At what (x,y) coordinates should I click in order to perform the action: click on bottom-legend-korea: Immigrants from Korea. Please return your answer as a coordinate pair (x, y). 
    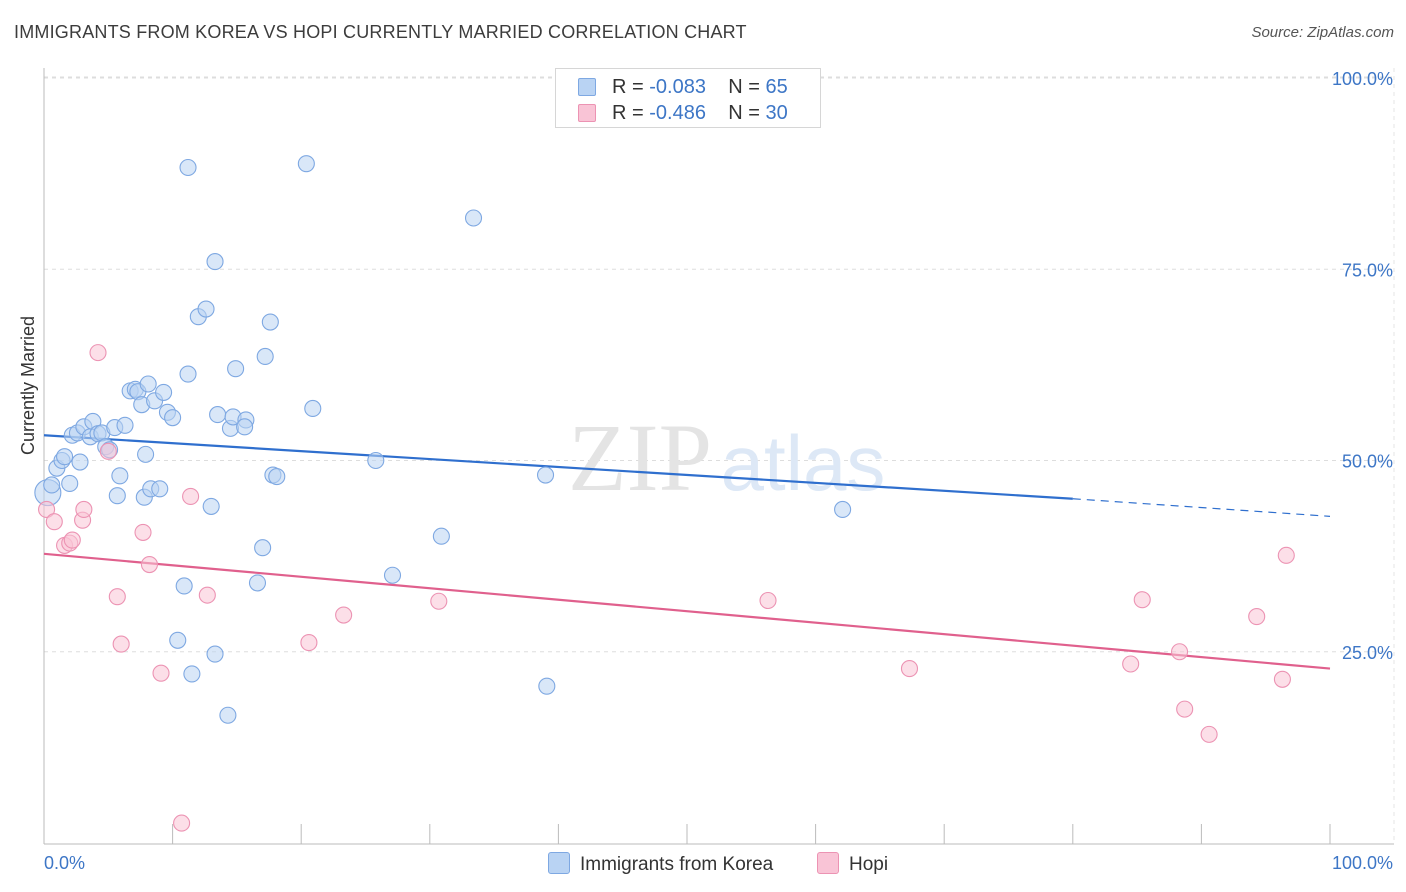
    Looking at the image, I should click on (660, 864).